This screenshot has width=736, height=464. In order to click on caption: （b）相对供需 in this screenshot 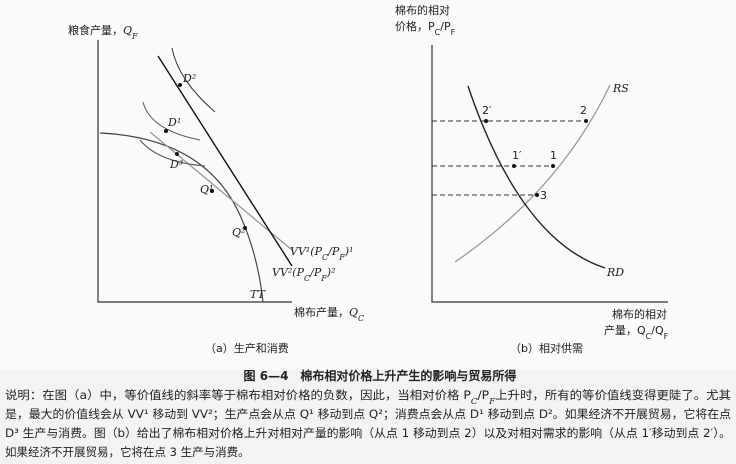, I will do `click(546, 348)`.